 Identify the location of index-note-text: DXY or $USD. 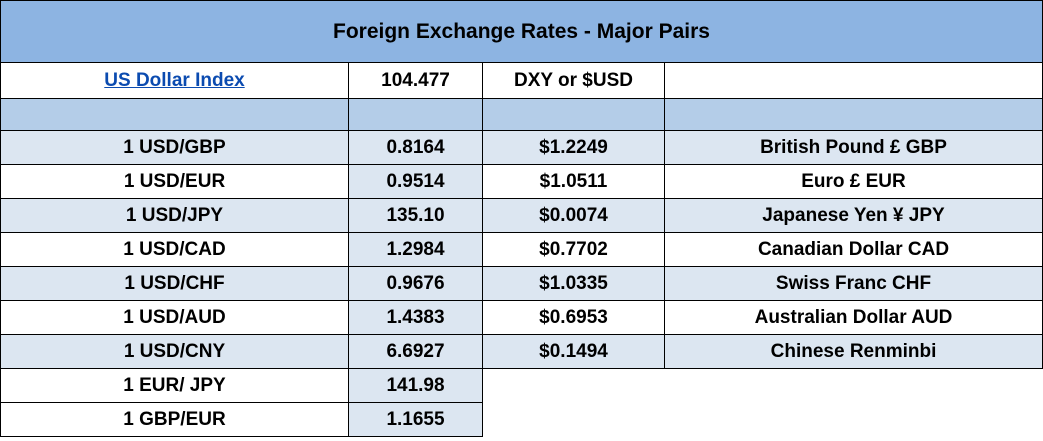
(573, 80).